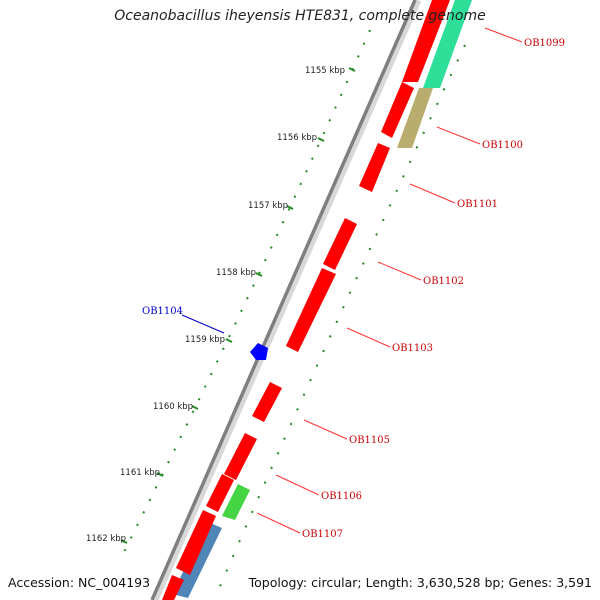 This screenshot has width=600, height=600. I want to click on gene-label-ob1099: OB1099, so click(544, 43).